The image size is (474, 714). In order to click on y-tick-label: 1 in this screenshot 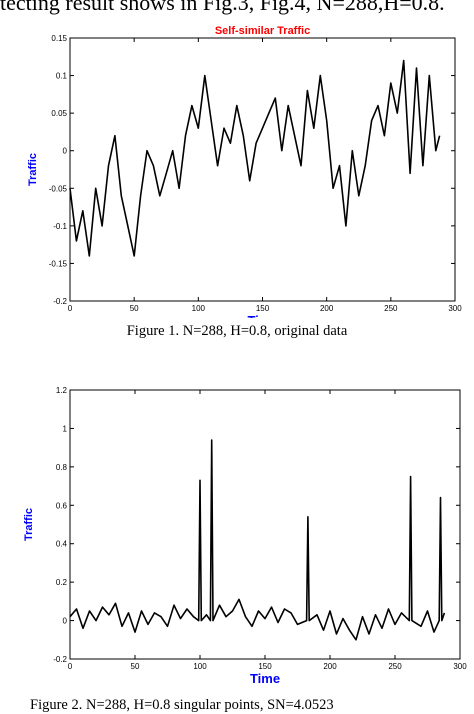, I will do `click(65, 428)`.